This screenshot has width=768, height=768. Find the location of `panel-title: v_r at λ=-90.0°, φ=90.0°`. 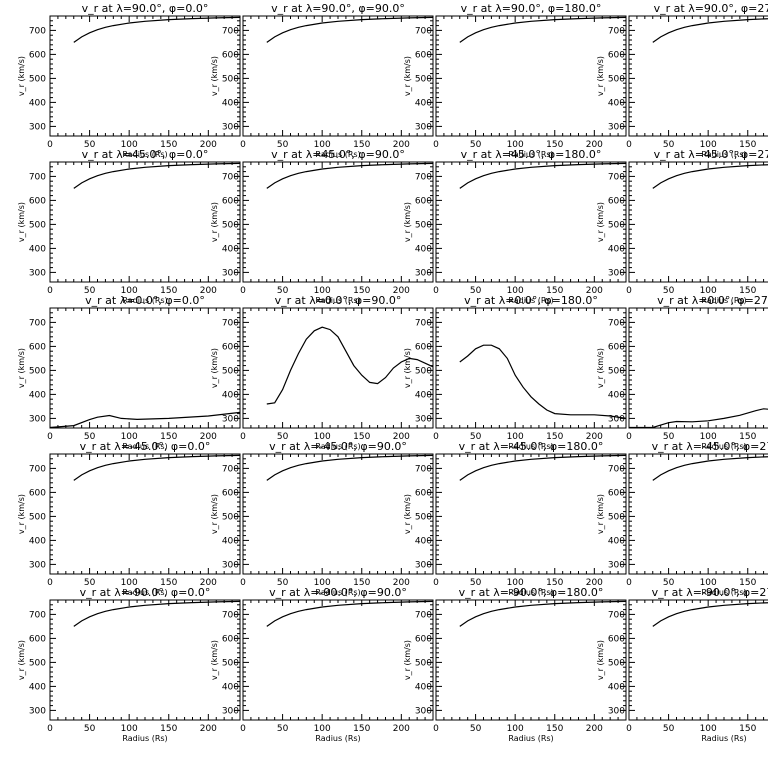

panel-title: v_r at λ=-90.0°, φ=90.0° is located at coordinates (338, 592).